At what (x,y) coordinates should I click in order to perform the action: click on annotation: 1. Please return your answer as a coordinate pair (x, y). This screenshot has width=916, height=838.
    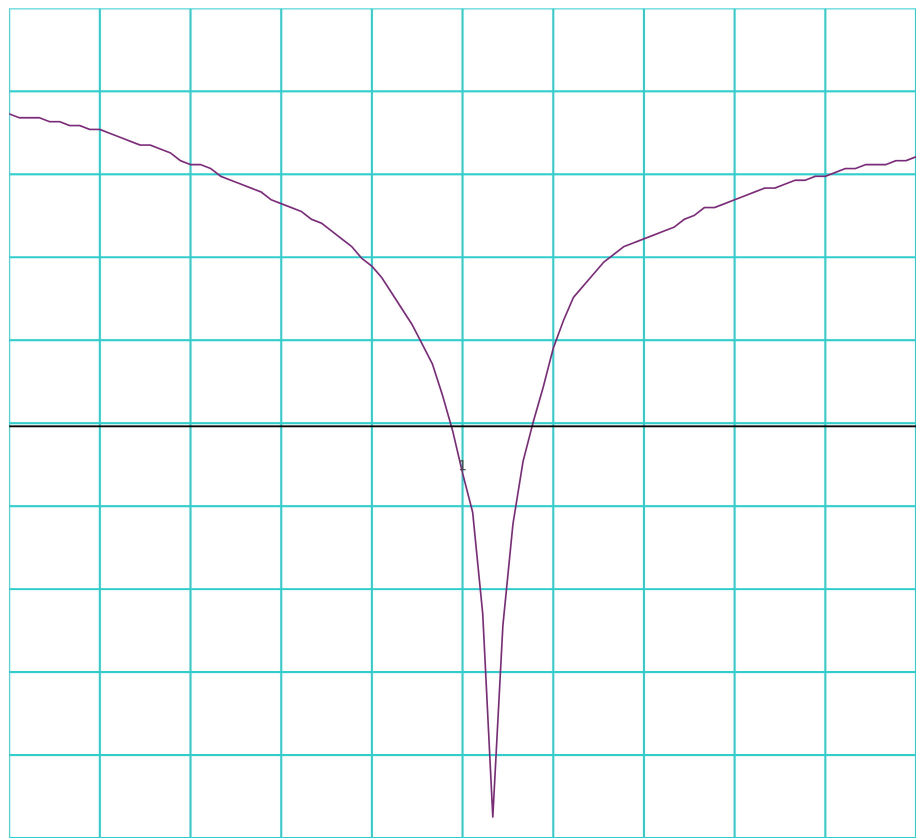
    Looking at the image, I should click on (463, 465).